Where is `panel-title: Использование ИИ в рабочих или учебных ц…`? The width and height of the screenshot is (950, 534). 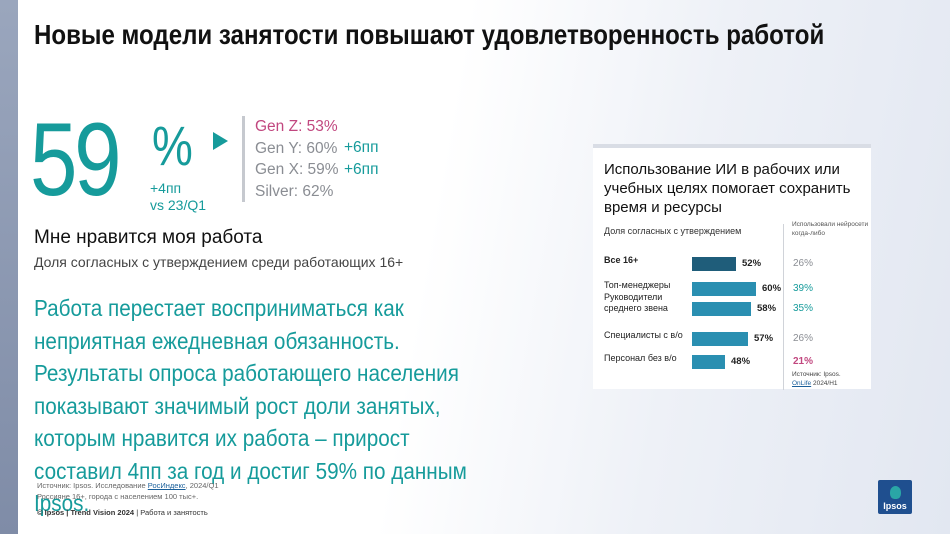 panel-title: Использование ИИ в рабочих или учебных ц… is located at coordinates (727, 188).